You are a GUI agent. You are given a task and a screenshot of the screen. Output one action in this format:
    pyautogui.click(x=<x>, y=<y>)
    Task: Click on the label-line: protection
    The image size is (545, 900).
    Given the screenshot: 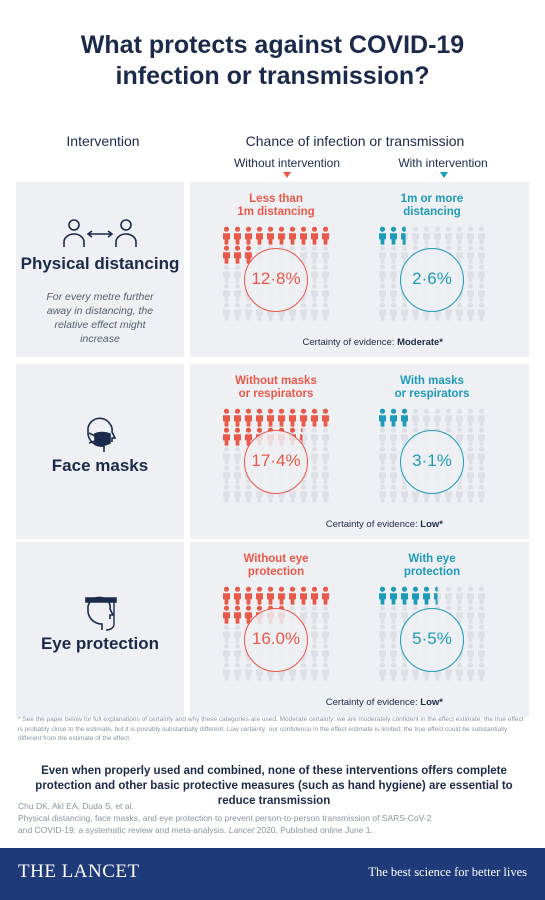 What is the action you would take?
    pyautogui.click(x=432, y=572)
    